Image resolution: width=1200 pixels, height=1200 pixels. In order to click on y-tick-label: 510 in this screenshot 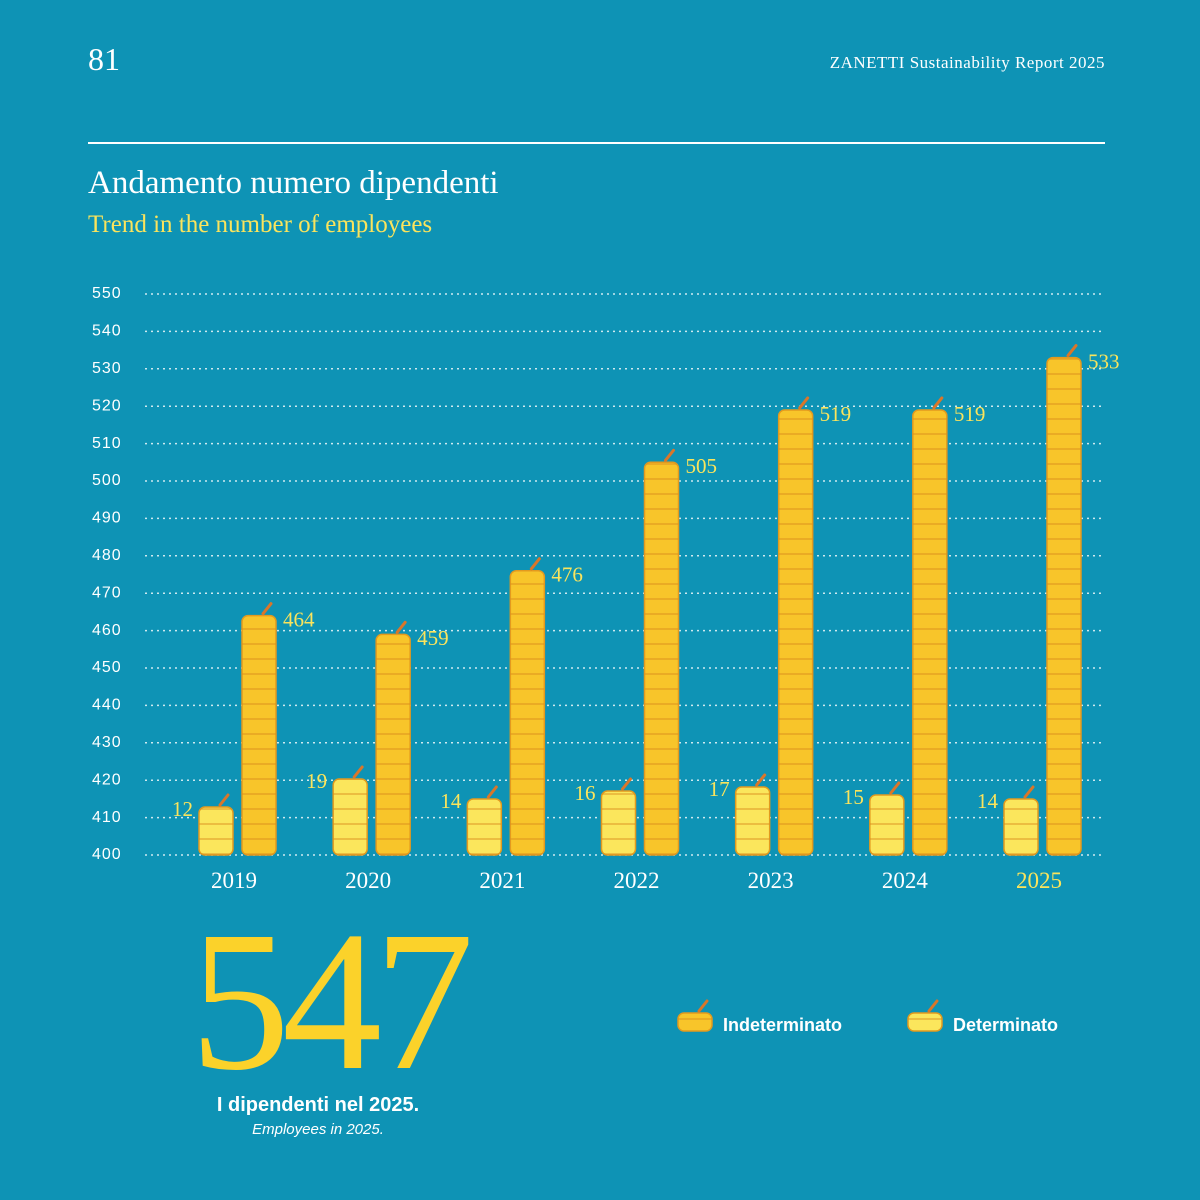, I will do `click(107, 443)`.